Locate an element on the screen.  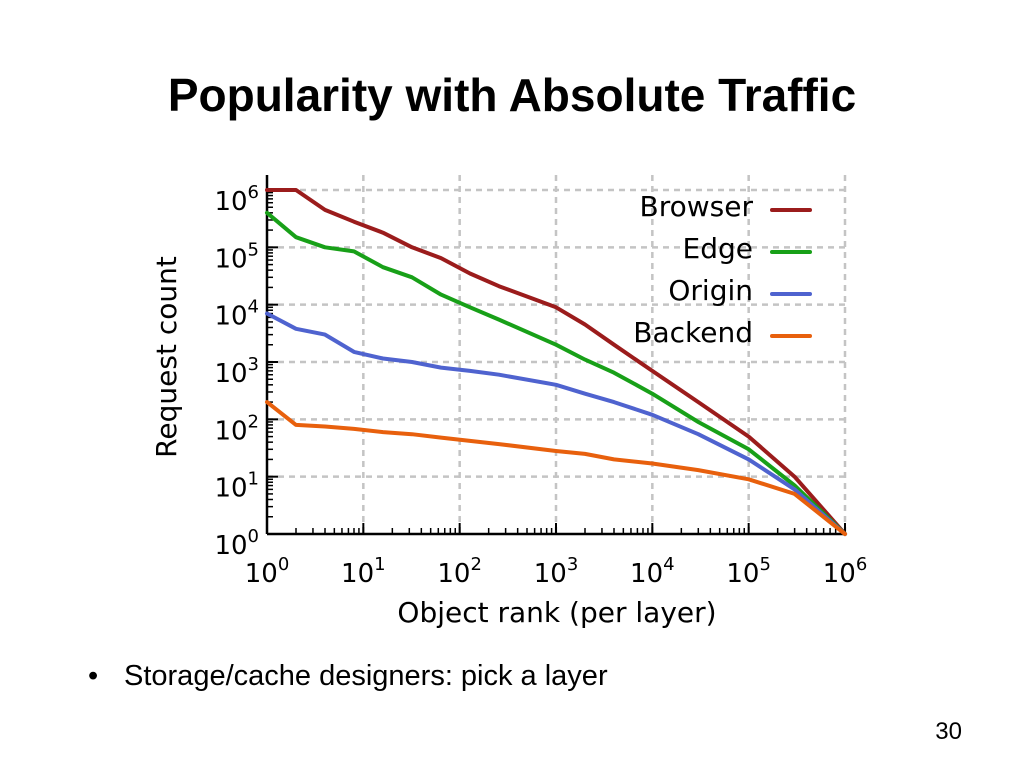
y-tick-label: 10¹ is located at coordinates (236, 486).